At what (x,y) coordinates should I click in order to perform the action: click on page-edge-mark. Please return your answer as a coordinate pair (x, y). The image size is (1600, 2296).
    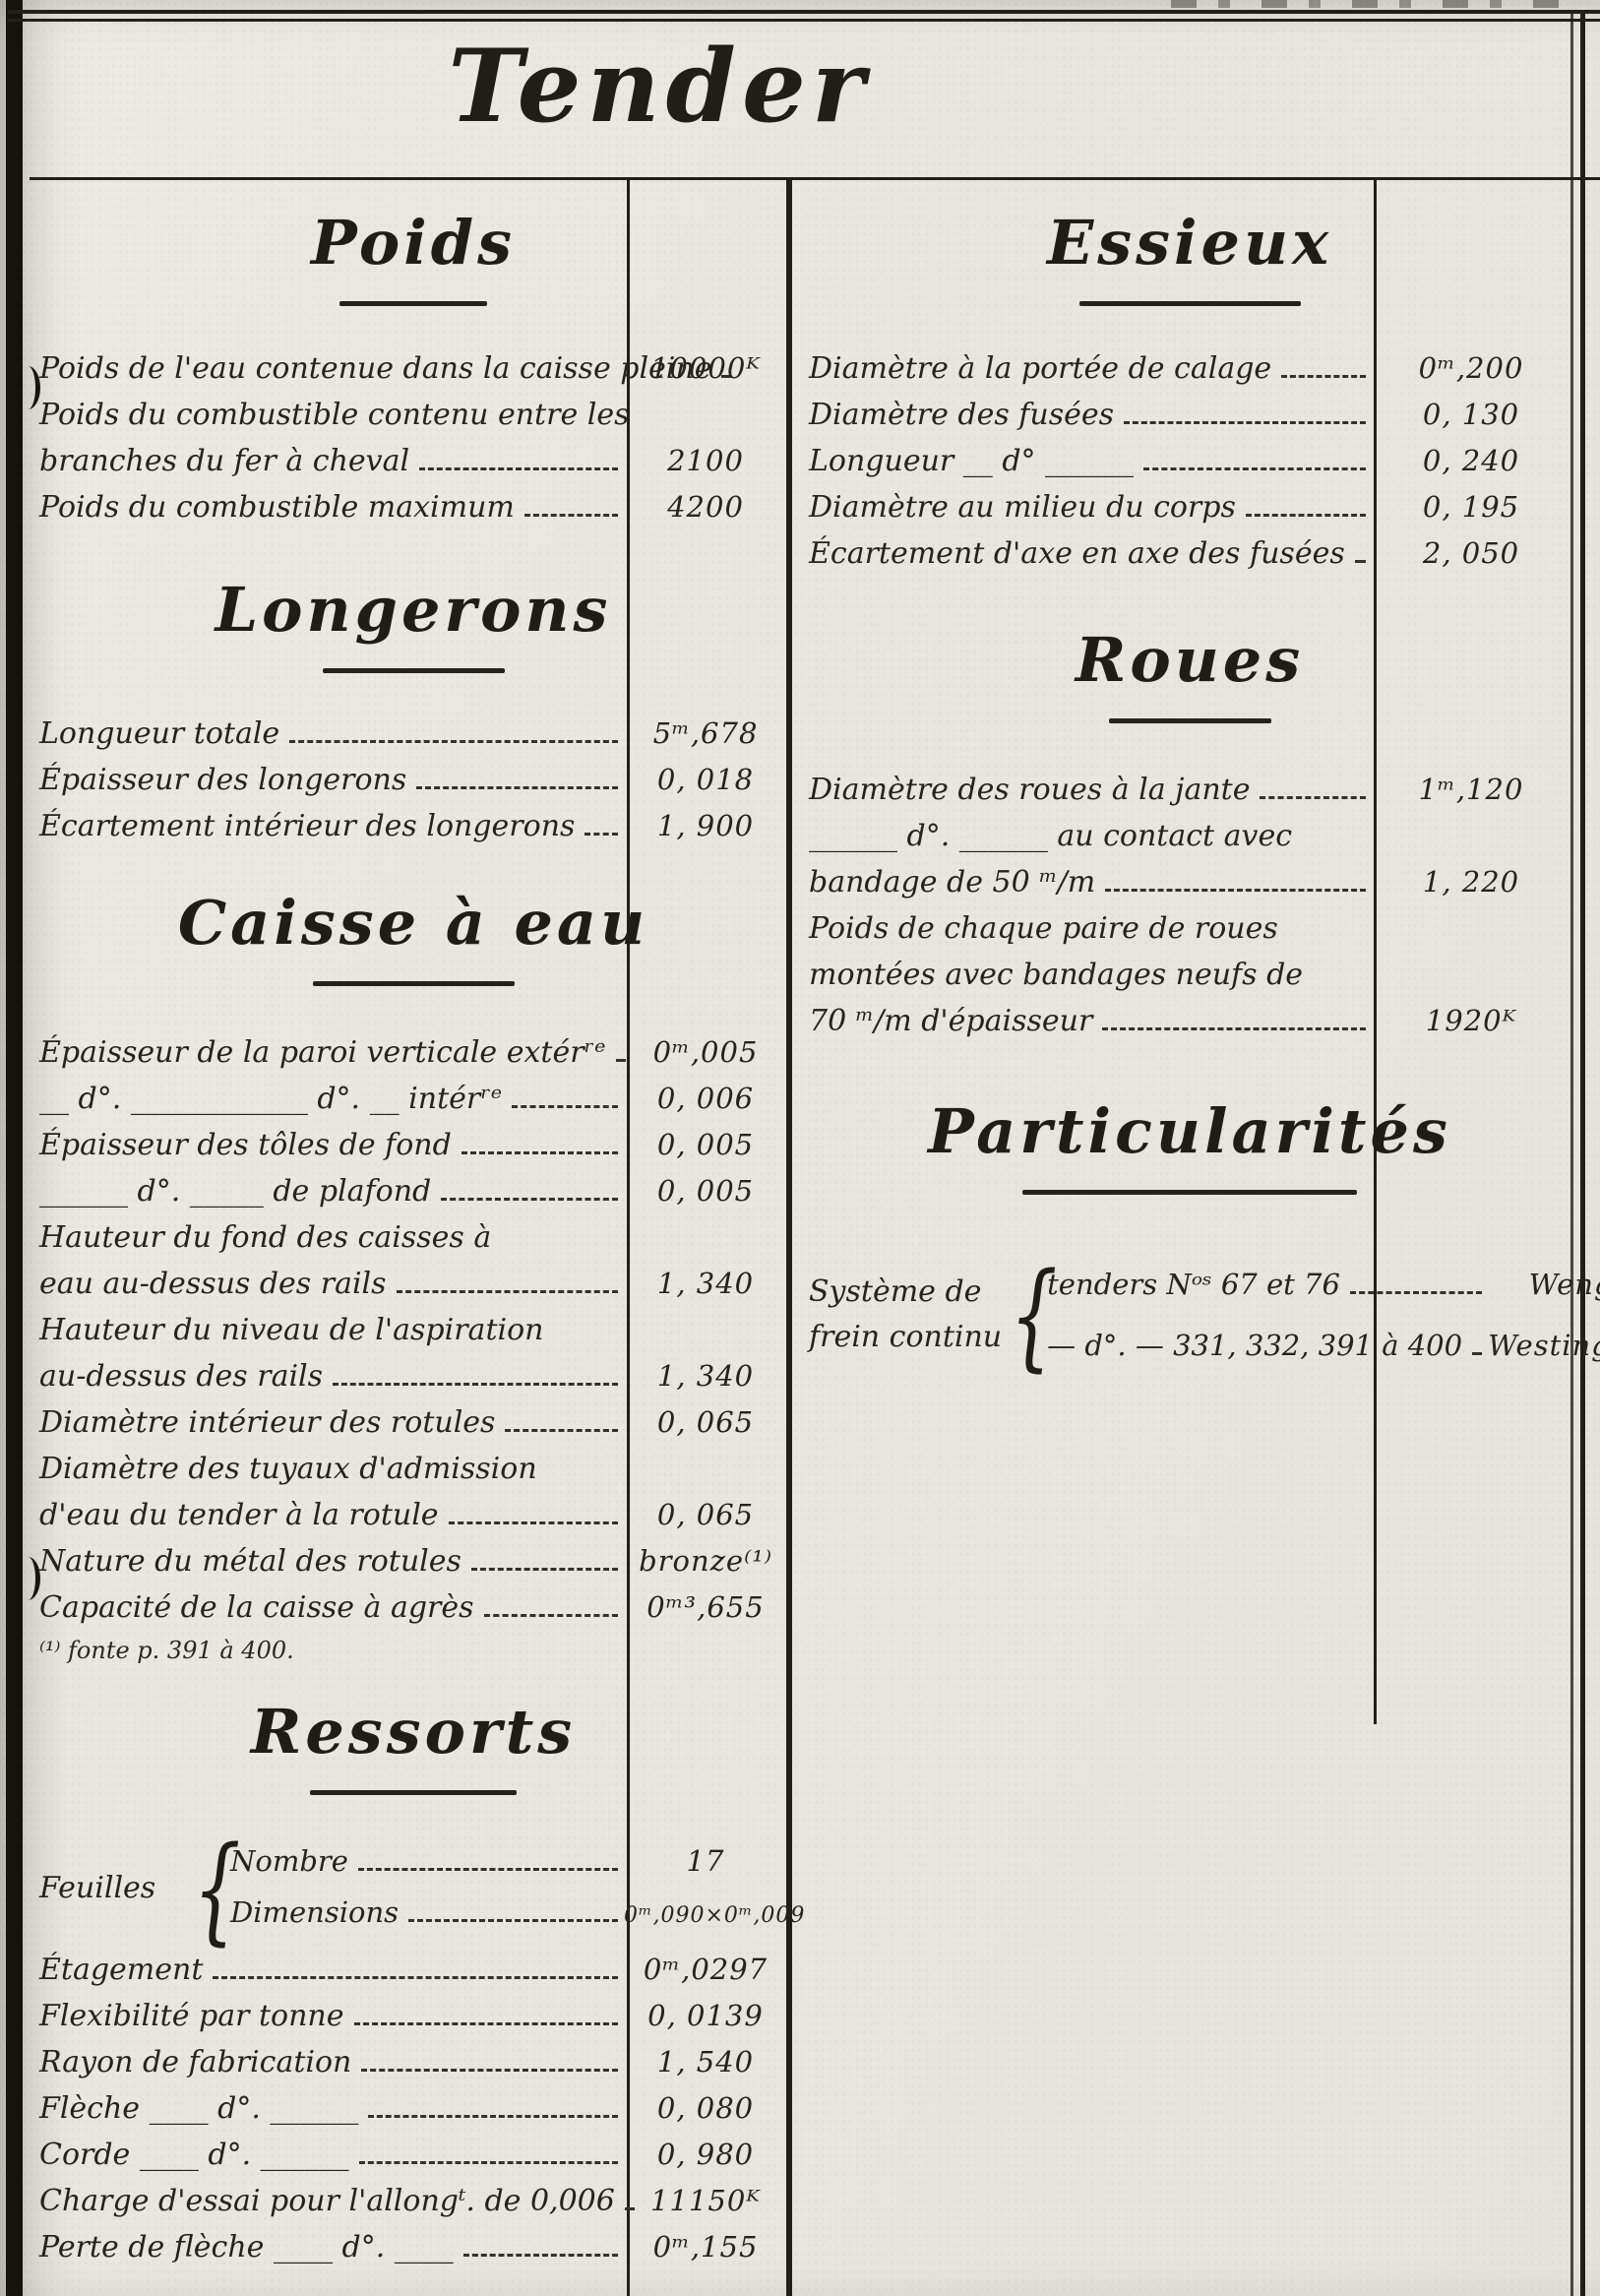
    Looking at the image, I should click on (30, 388).